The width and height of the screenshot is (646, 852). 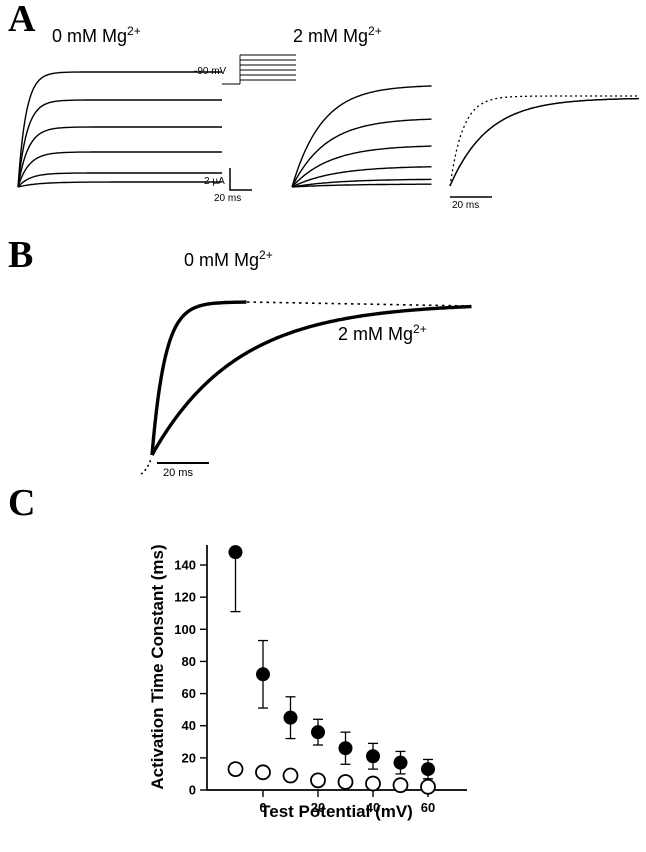 What do you see at coordinates (428, 807) in the screenshot?
I see `x-tick-label: 60` at bounding box center [428, 807].